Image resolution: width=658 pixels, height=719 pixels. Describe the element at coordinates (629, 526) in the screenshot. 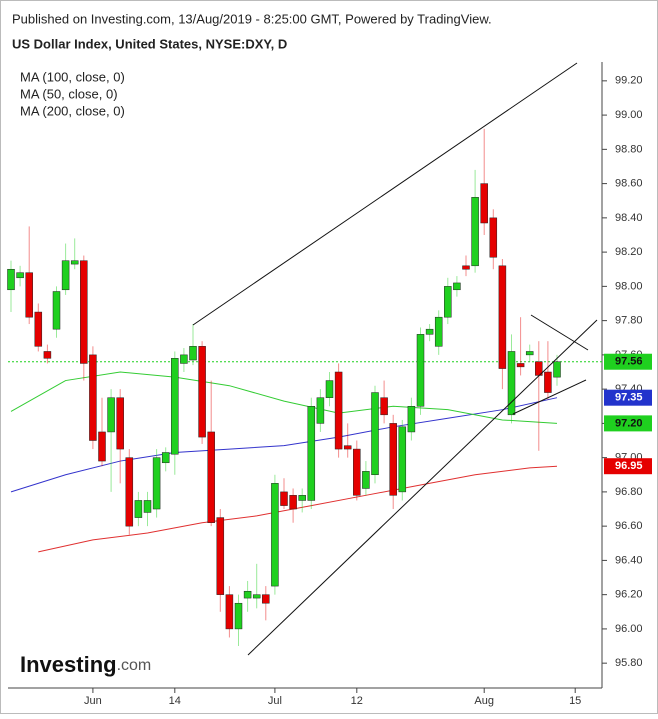

I see `y-tick-label: 96.60` at that location.